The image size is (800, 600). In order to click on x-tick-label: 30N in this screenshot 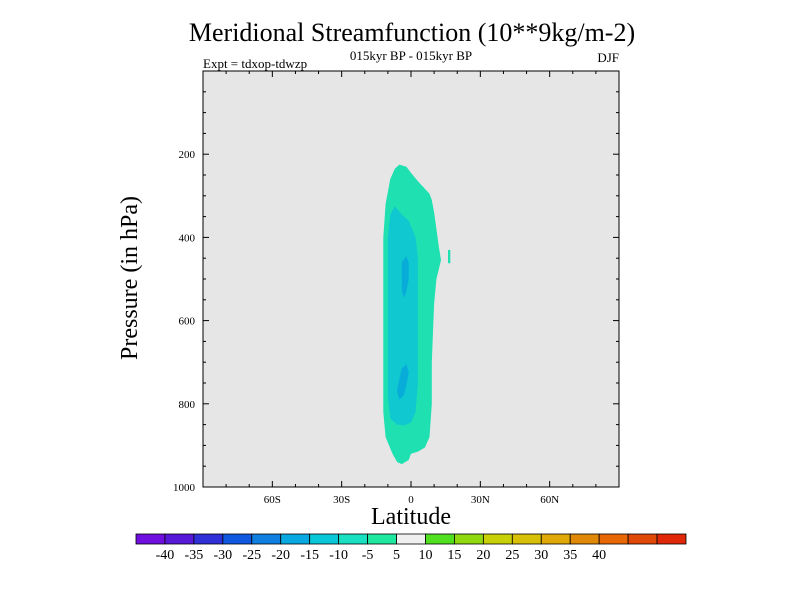, I will do `click(480, 500)`.